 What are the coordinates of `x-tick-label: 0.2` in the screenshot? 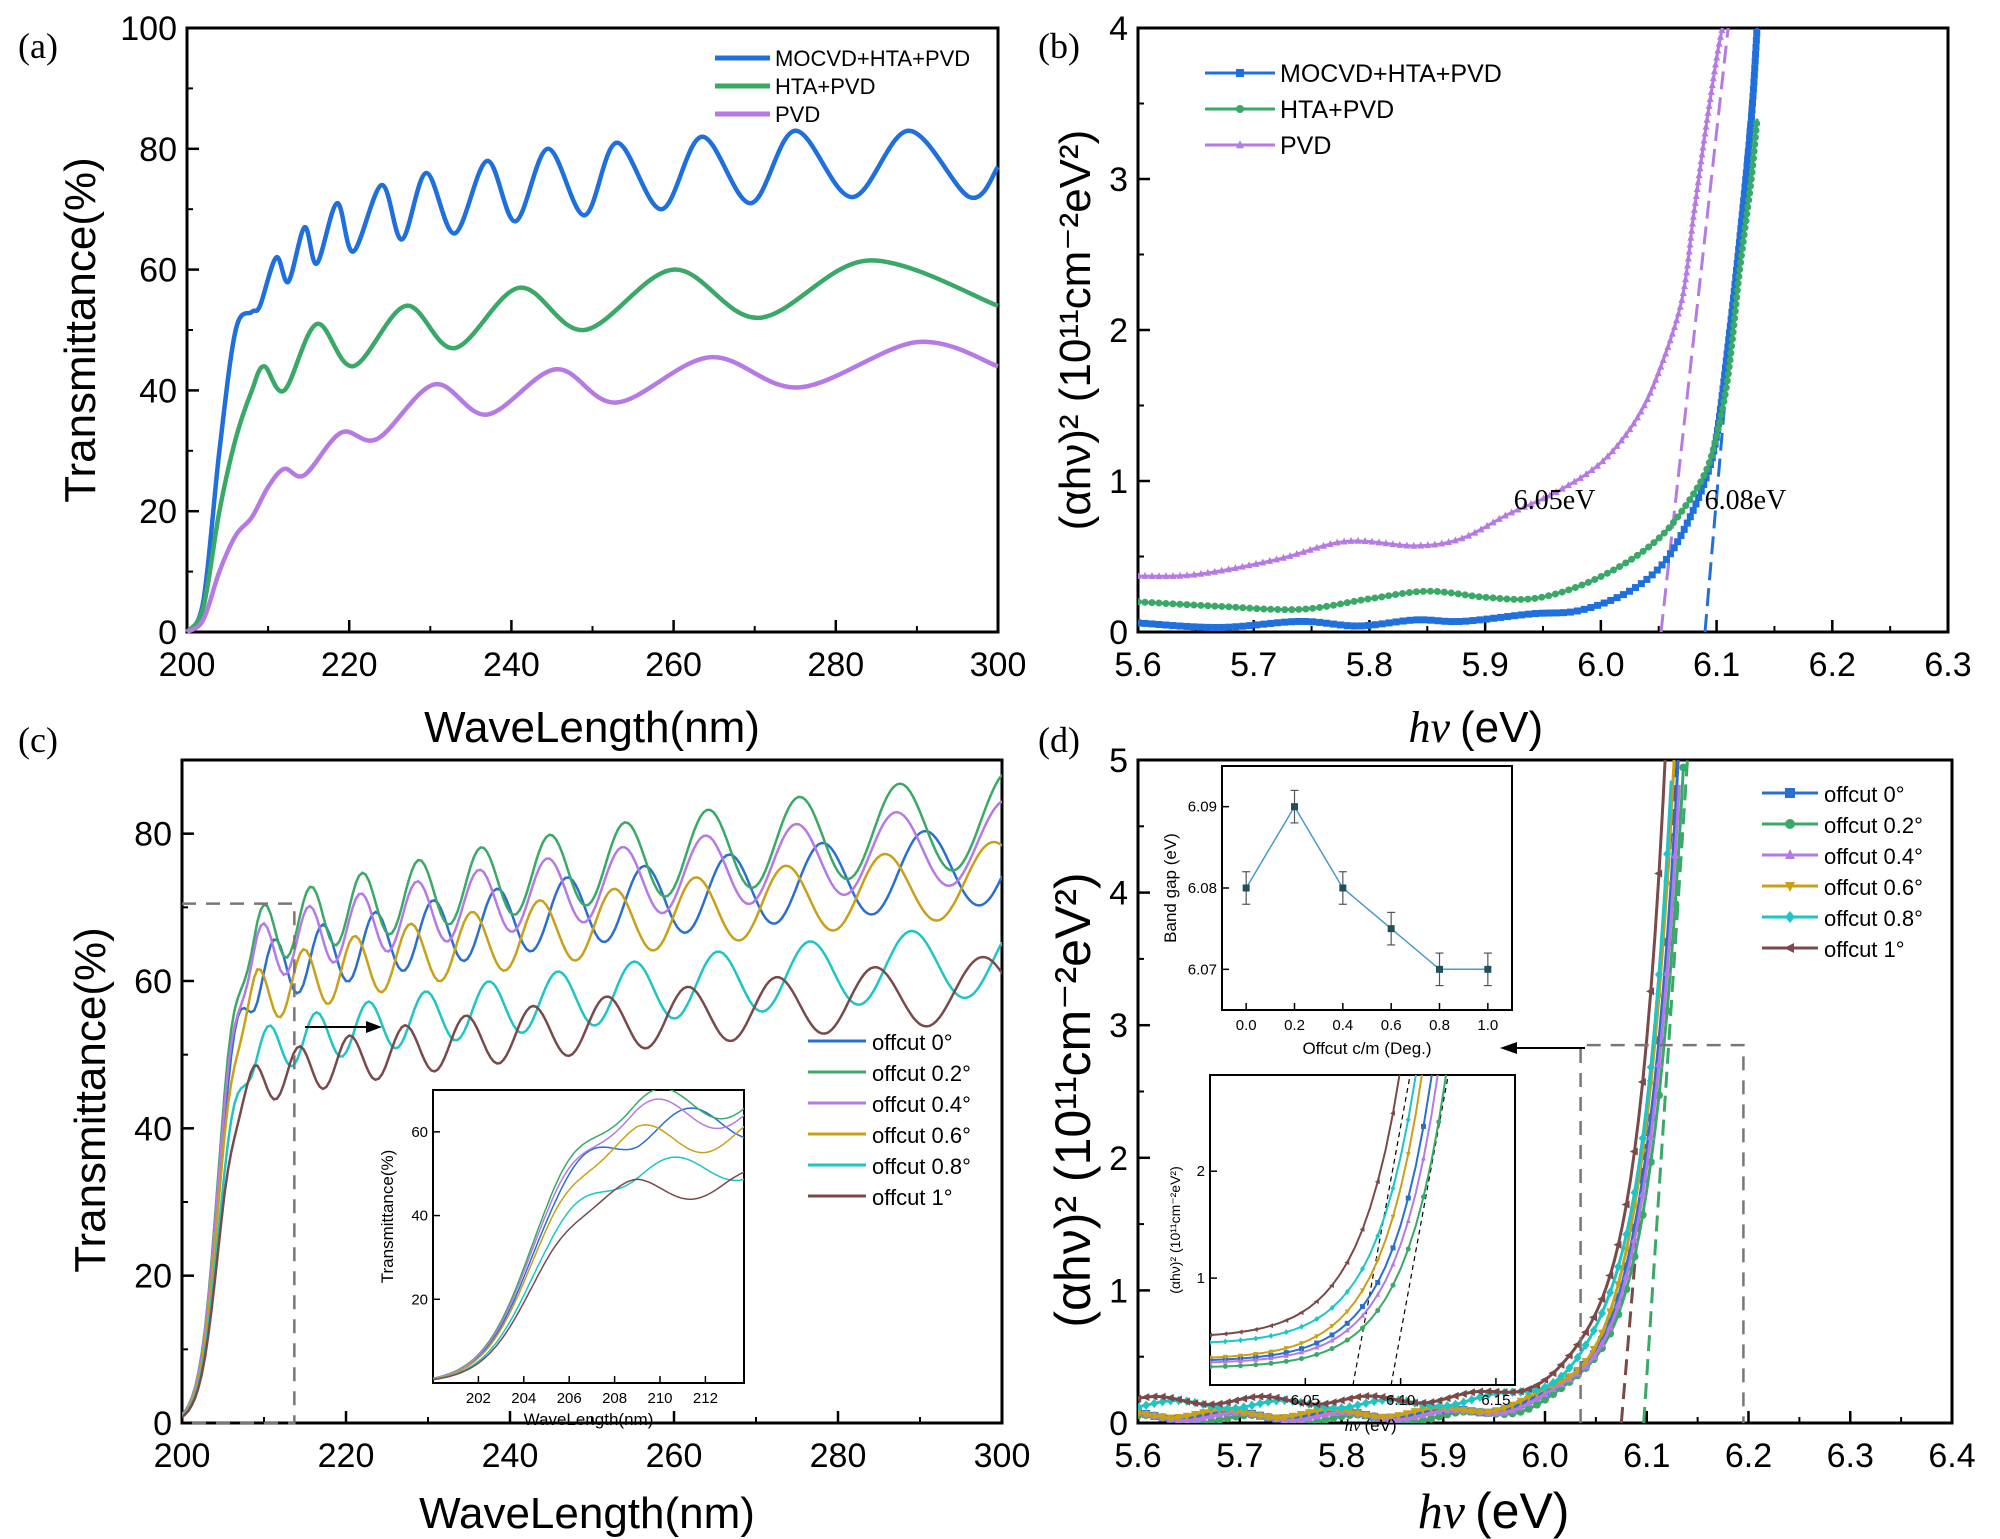 It's located at (1294, 1025).